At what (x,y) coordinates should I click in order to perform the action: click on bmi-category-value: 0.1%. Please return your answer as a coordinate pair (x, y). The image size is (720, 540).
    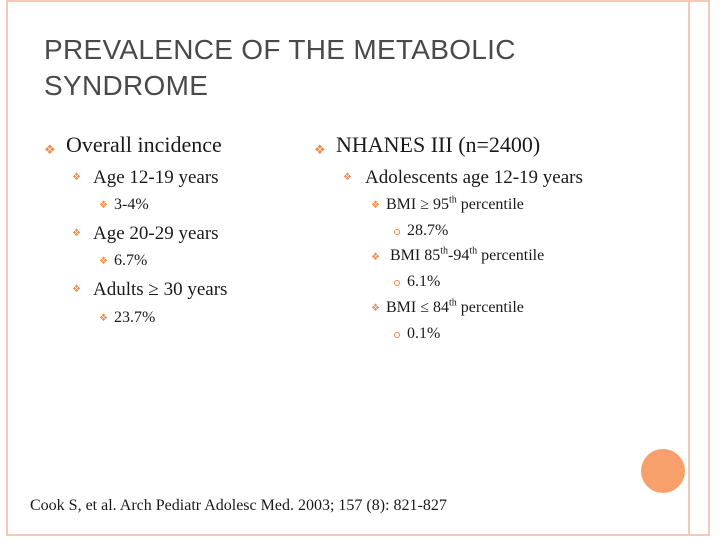
    Looking at the image, I should click on (424, 333).